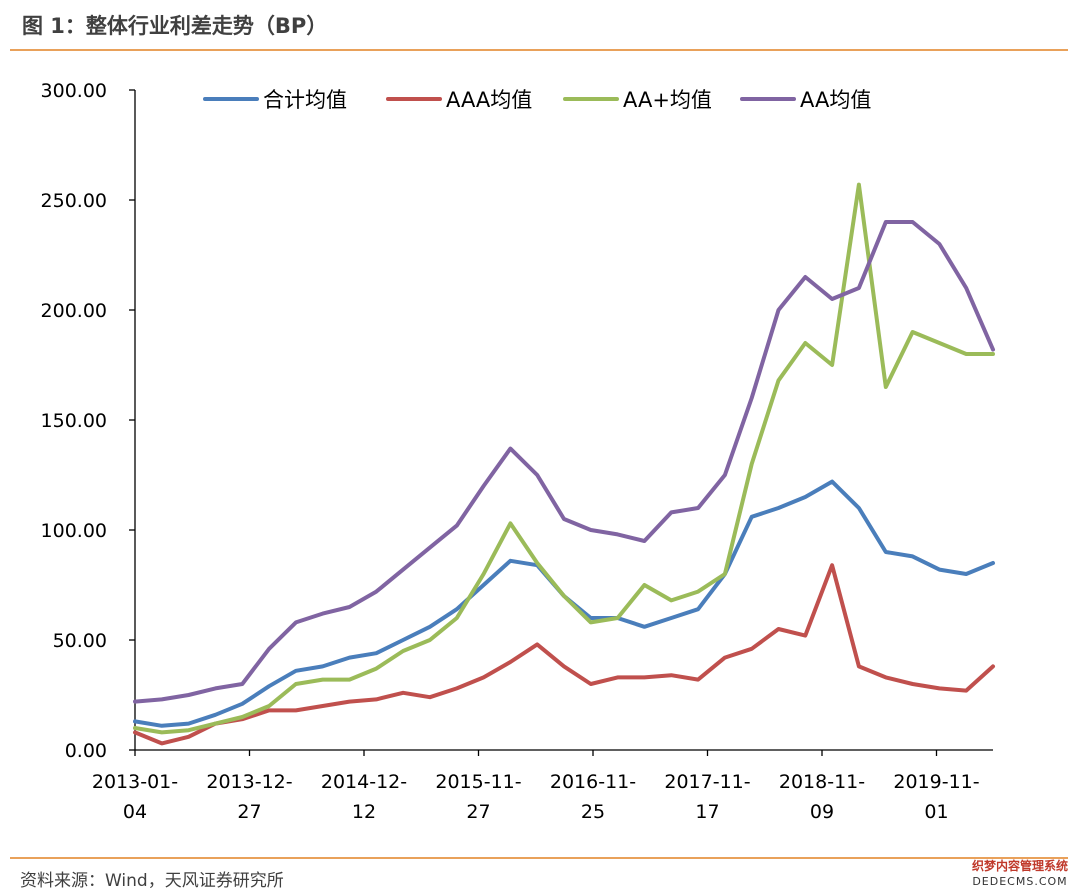 The height and width of the screenshot is (894, 1080). I want to click on watermark-logo: 织梦内容管理系统 DEDECMS.COM, so click(1020, 874).